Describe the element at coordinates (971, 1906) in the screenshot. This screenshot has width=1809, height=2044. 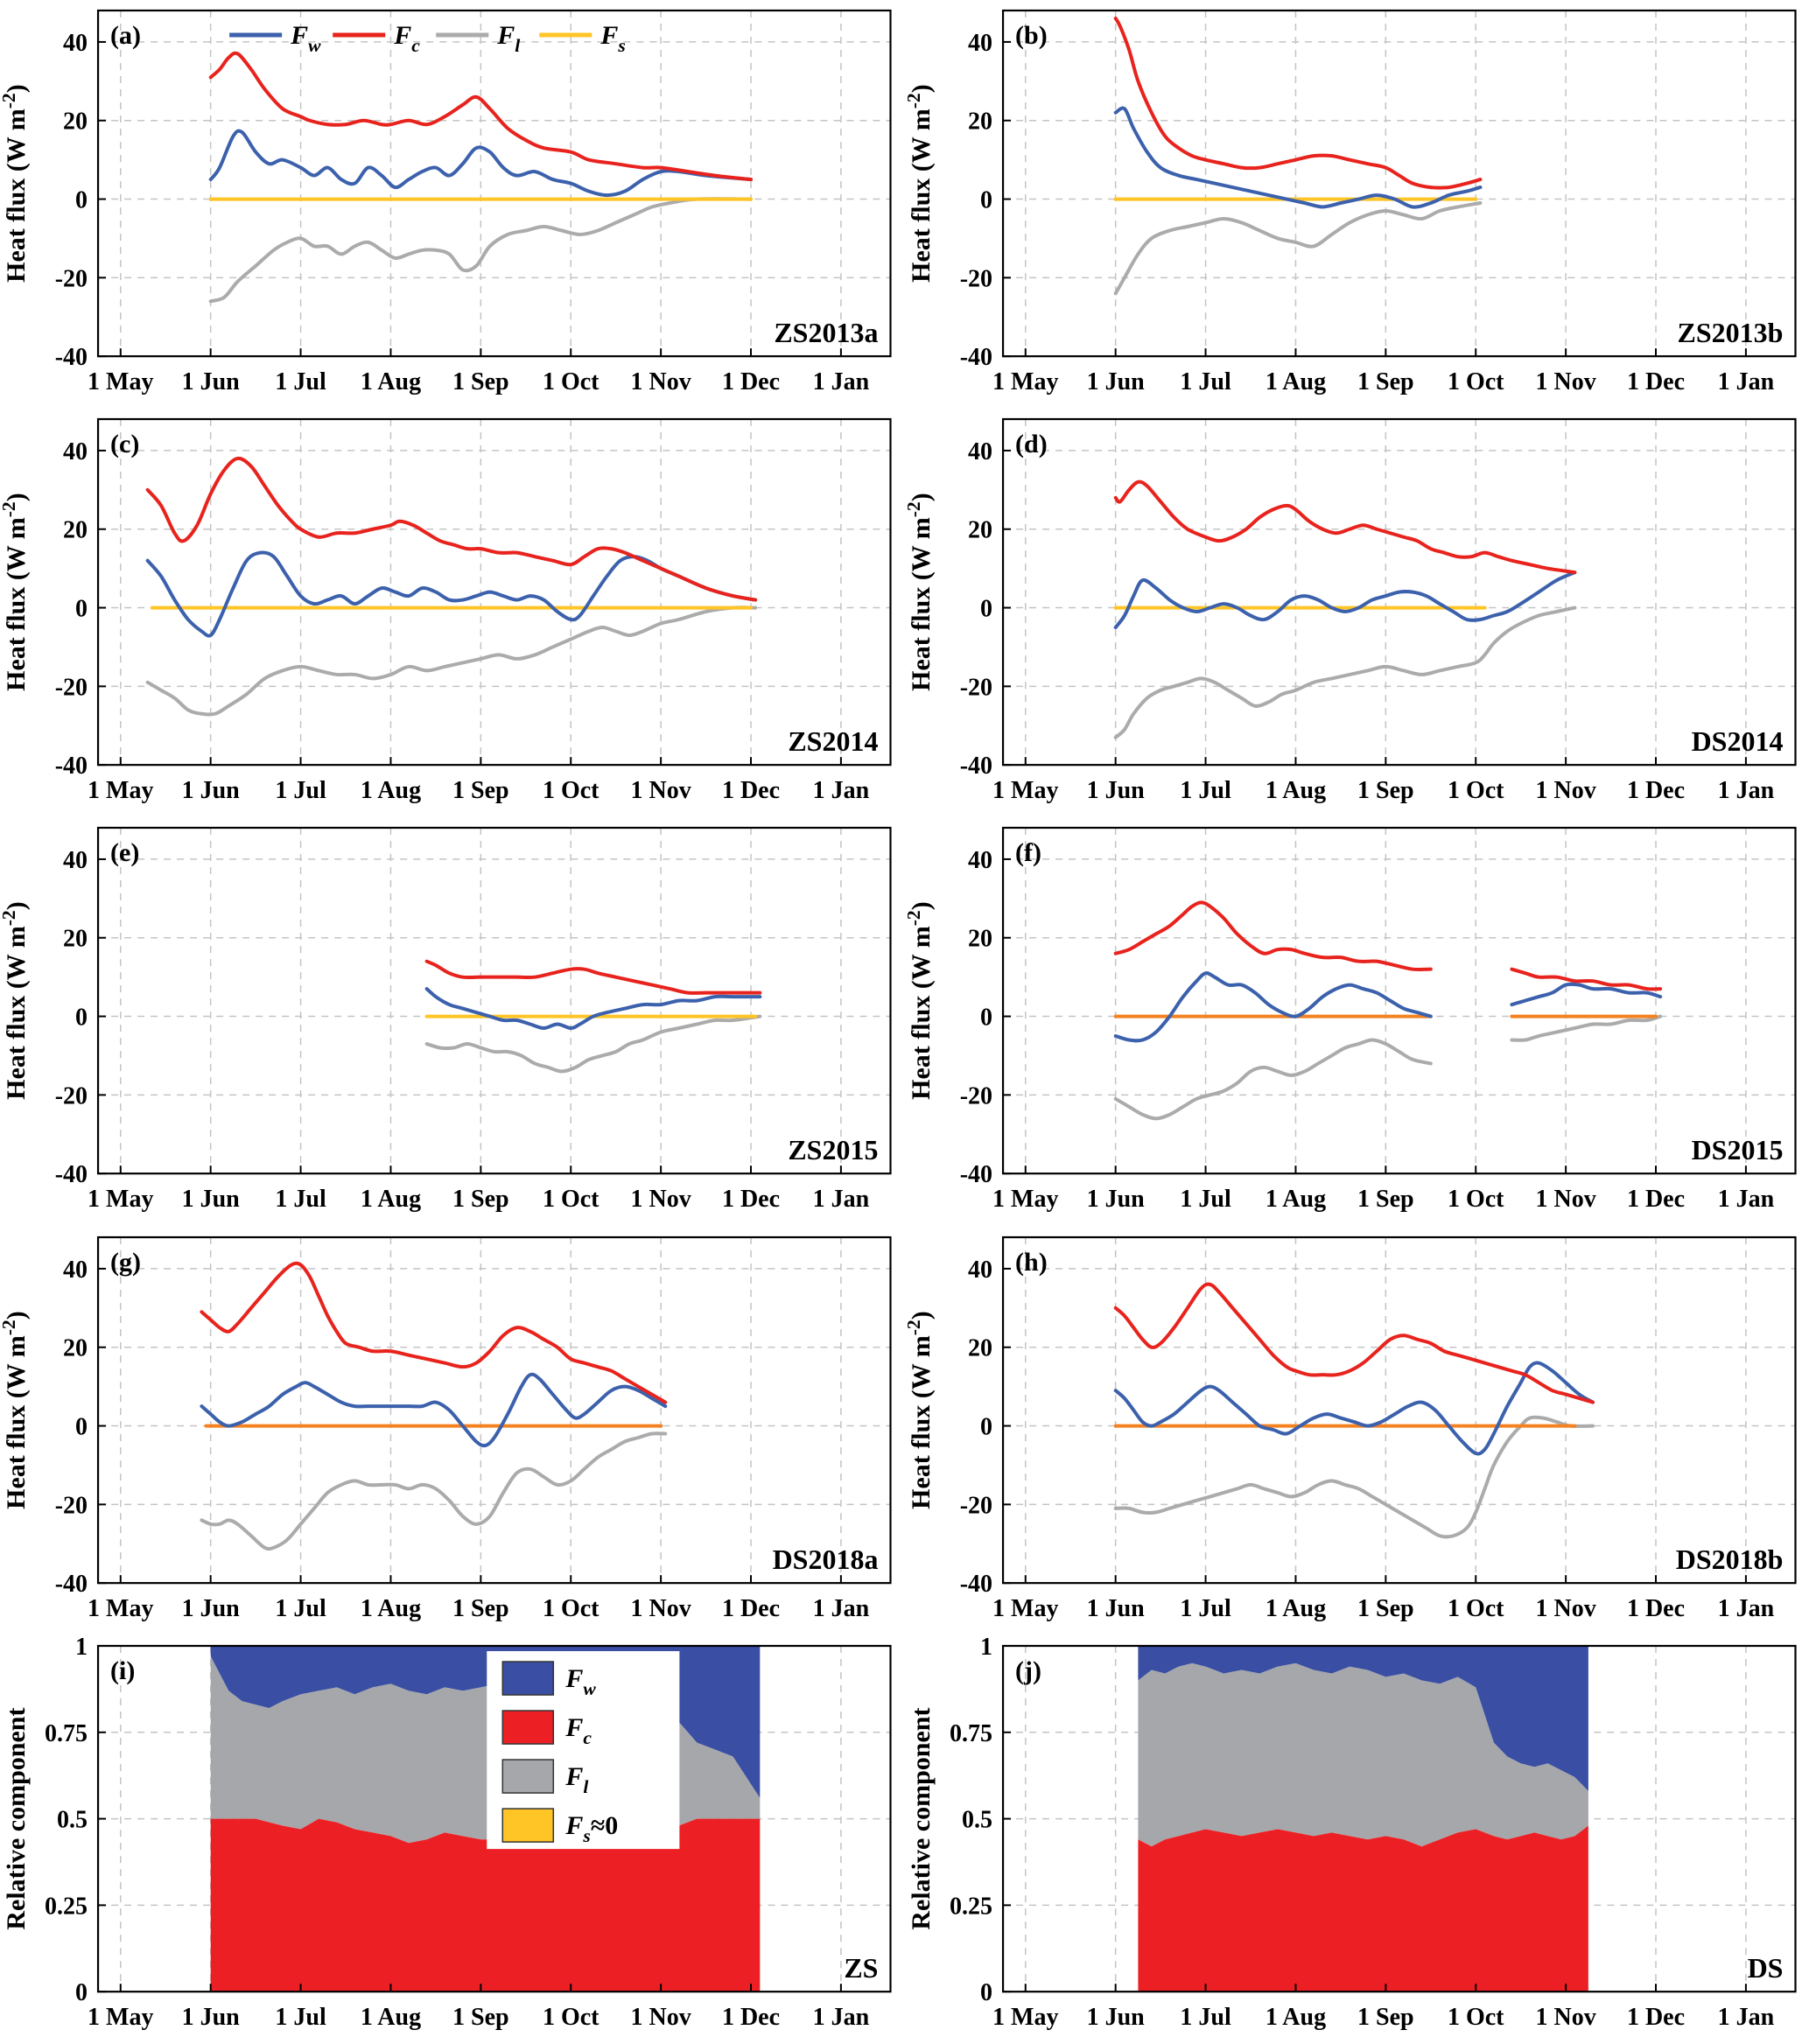
I see `y-tick-label: 0.25` at that location.